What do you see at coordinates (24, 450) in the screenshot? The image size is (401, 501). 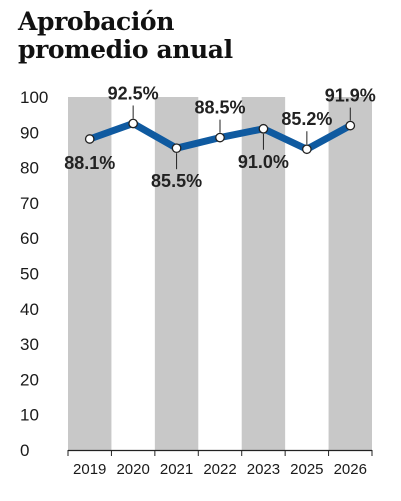 I see `y-tick-label: 0` at bounding box center [24, 450].